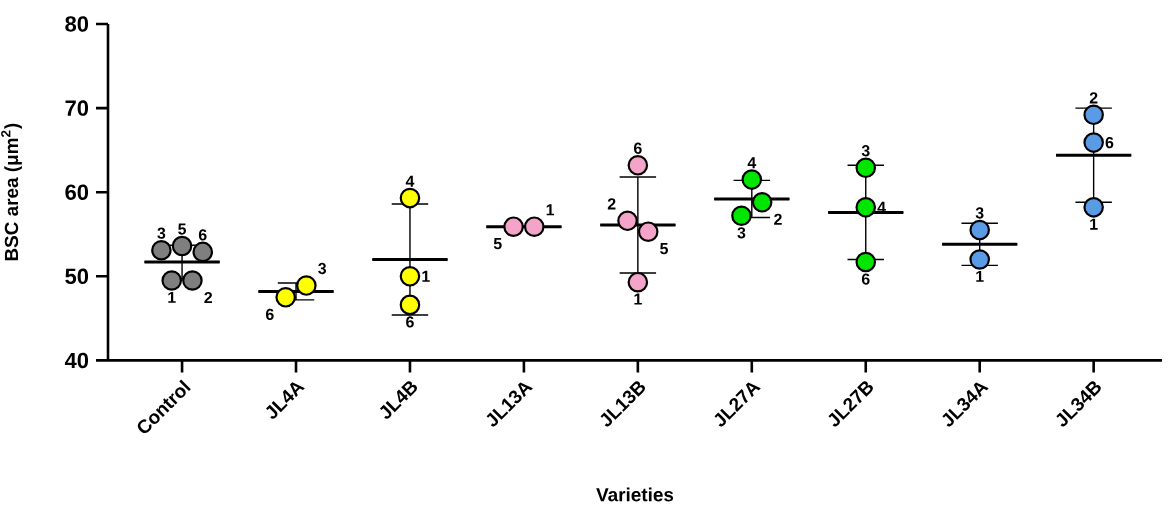 This screenshot has width=1169, height=514. I want to click on y-tick-label: 40, so click(76, 360).